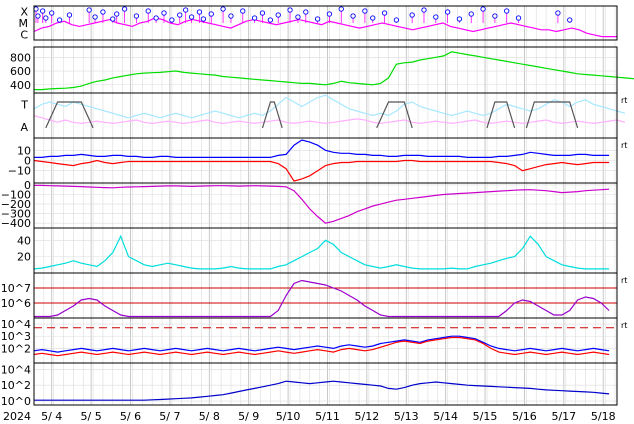  Describe the element at coordinates (16, 214) in the screenshot. I see `dst-tick-label: −300` at that location.